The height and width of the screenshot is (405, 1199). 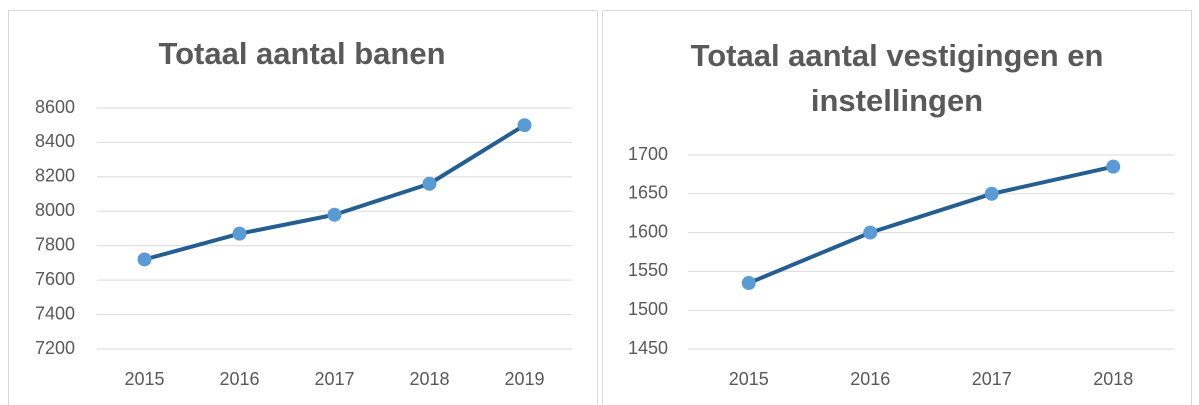 I want to click on y-tick-label: 1650, so click(x=648, y=193).